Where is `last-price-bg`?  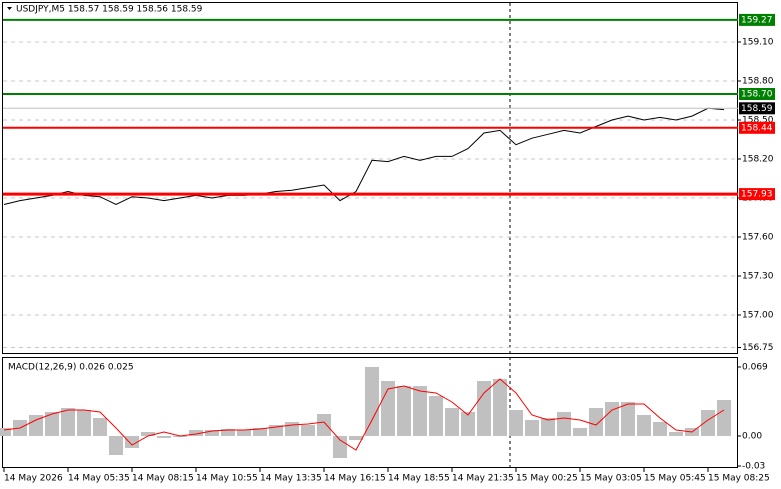 last-price-bg is located at coordinates (757, 108).